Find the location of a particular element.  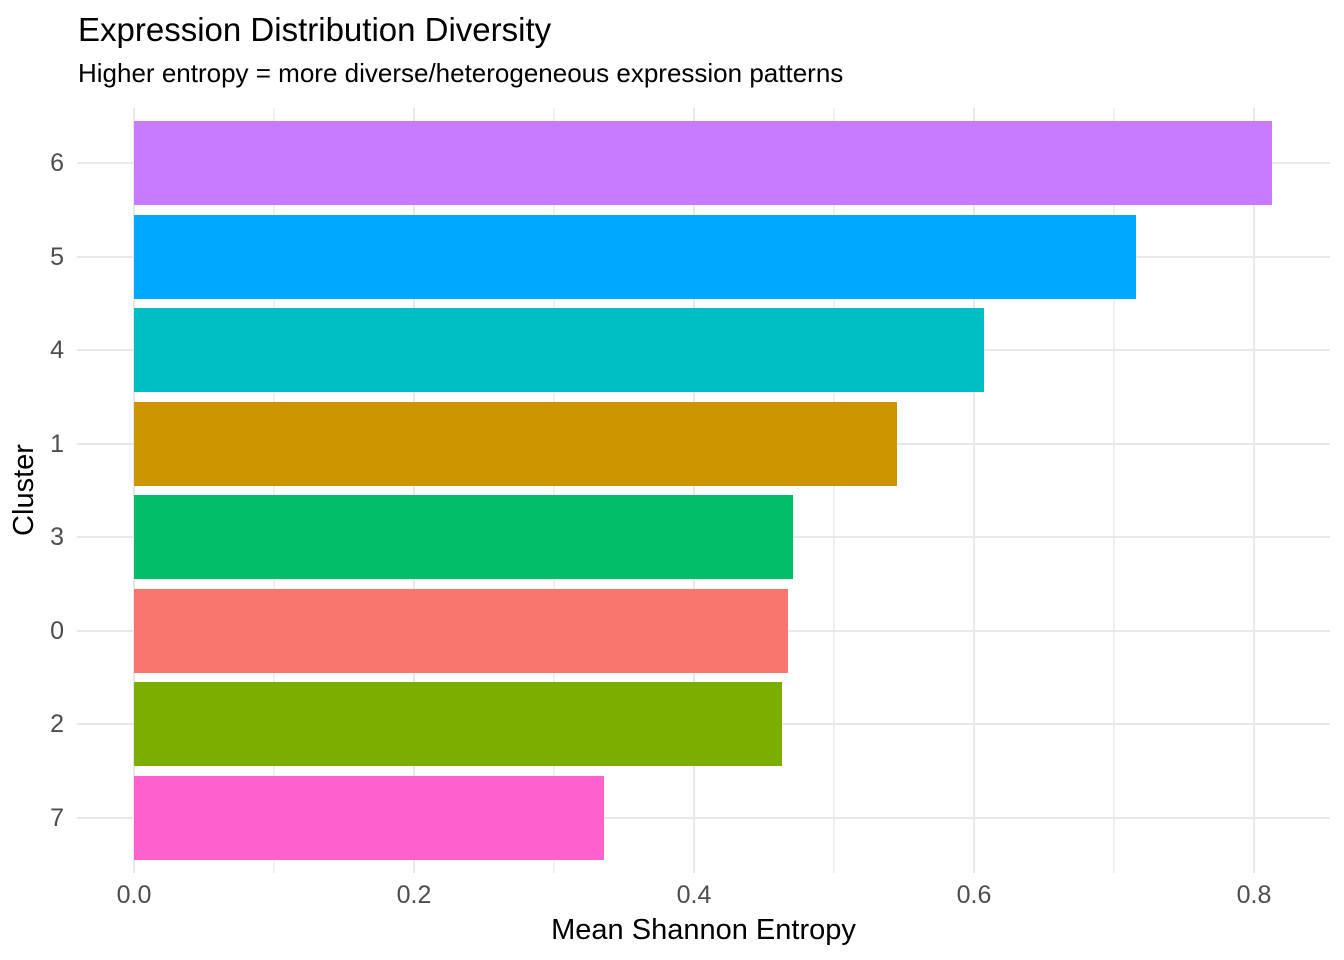

gridline-horizontal-major is located at coordinates (703, 817).